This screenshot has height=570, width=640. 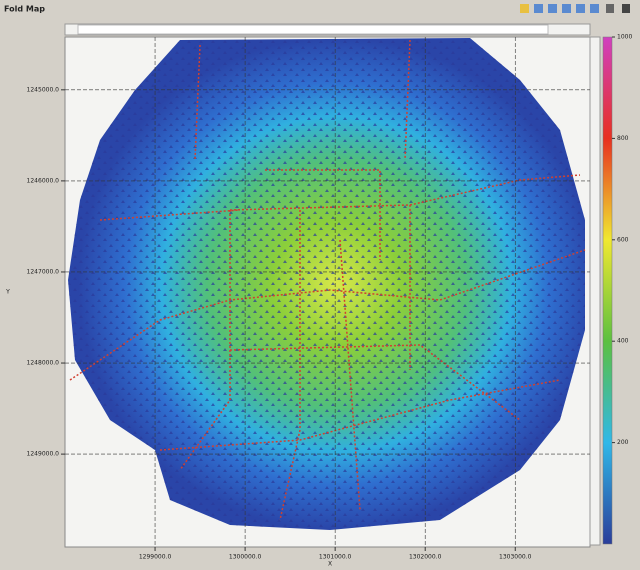 I want to click on x-tick-label: 1300000.0, so click(x=245, y=557).